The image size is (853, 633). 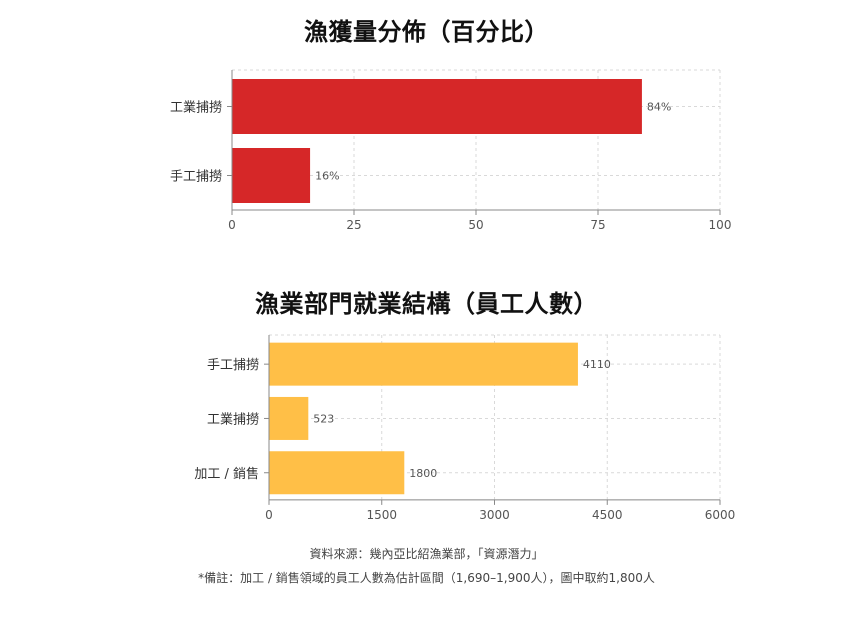 I want to click on data-label-1: 16%, so click(x=327, y=176).